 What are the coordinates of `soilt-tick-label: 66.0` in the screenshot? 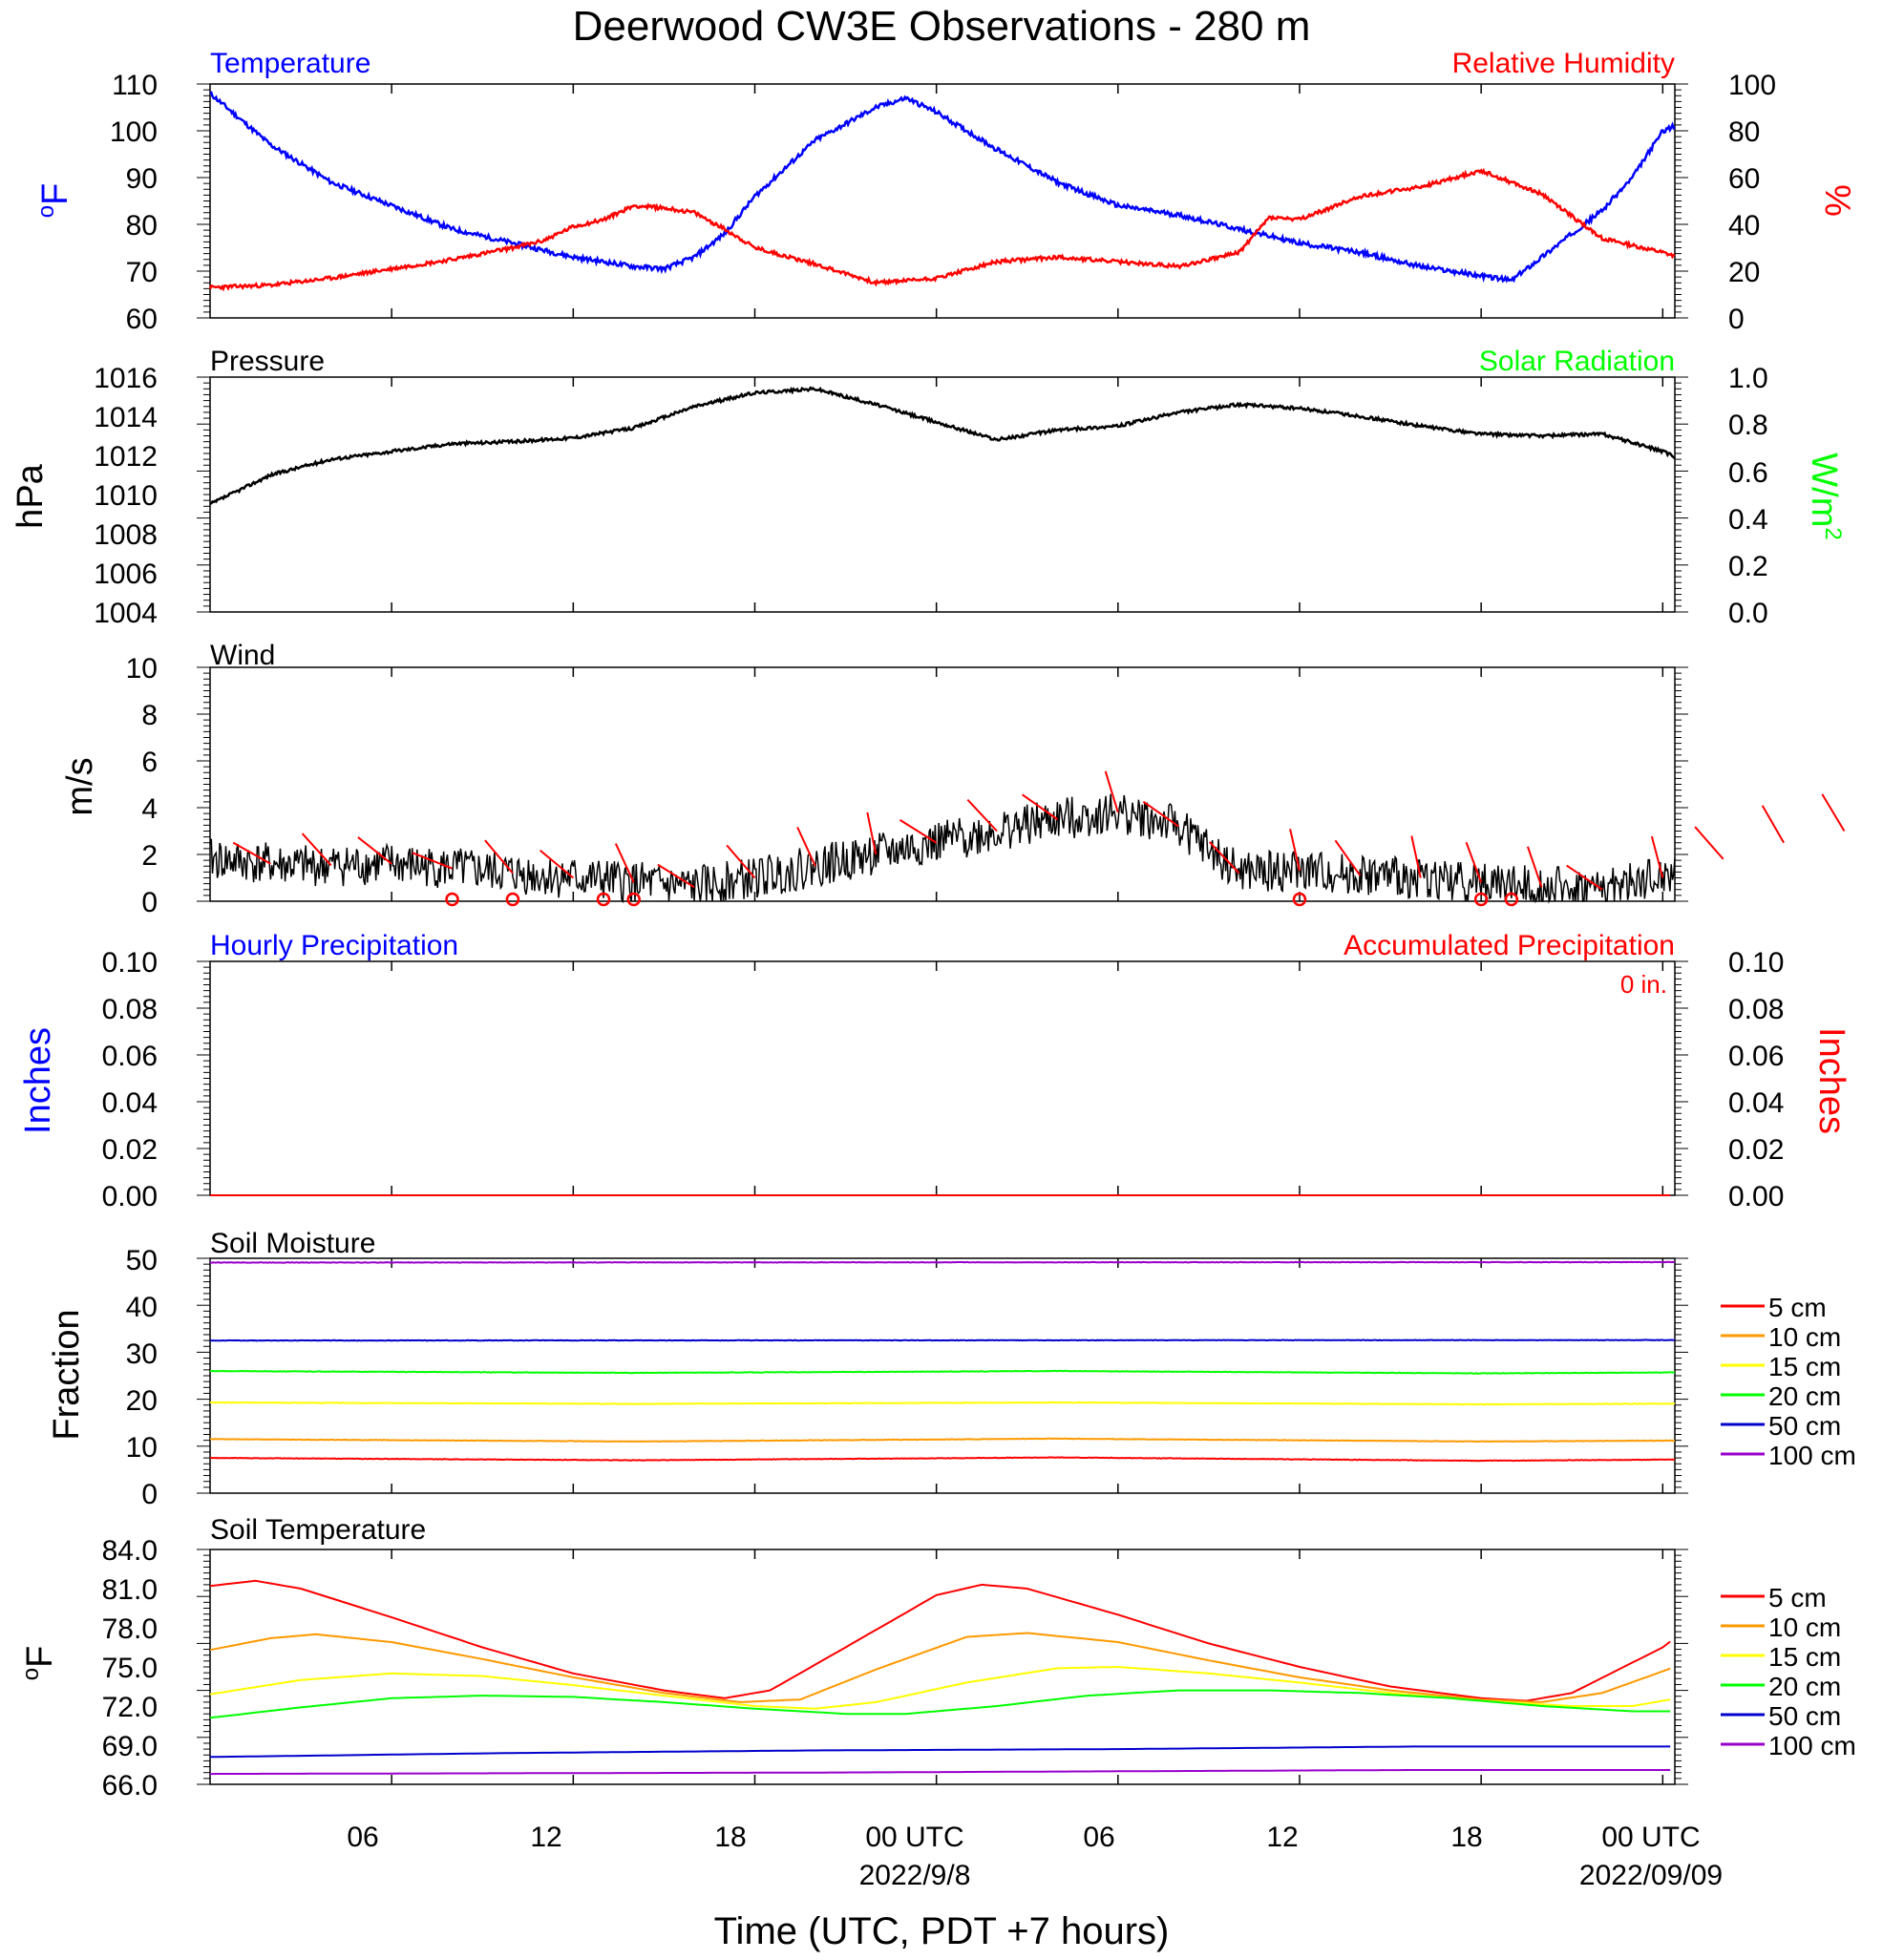 It's located at (130, 1786).